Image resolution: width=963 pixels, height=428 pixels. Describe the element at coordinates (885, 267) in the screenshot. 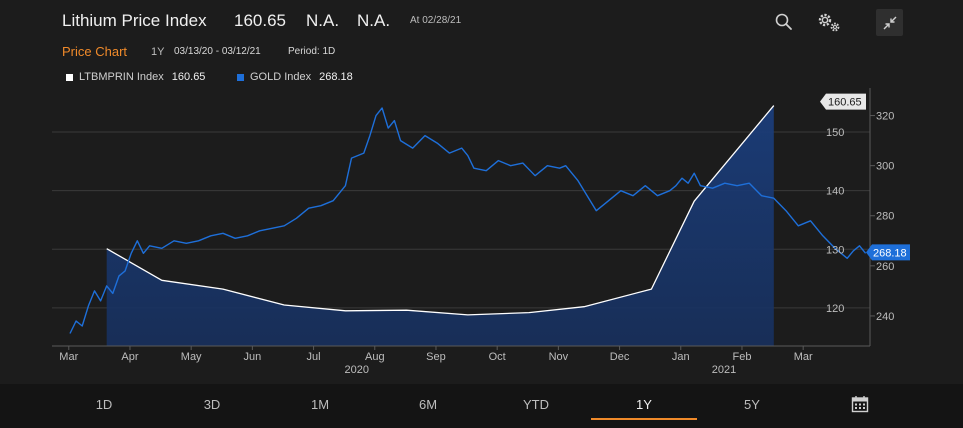

I see `right-axis-tick-label: 260` at that location.